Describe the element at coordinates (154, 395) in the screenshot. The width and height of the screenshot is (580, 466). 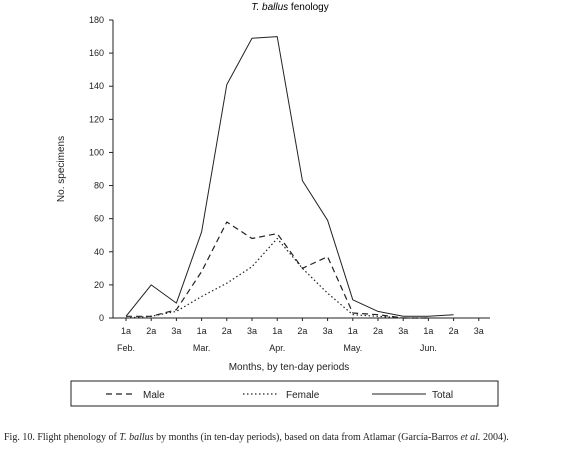
I see `legend-male-label: Male` at that location.